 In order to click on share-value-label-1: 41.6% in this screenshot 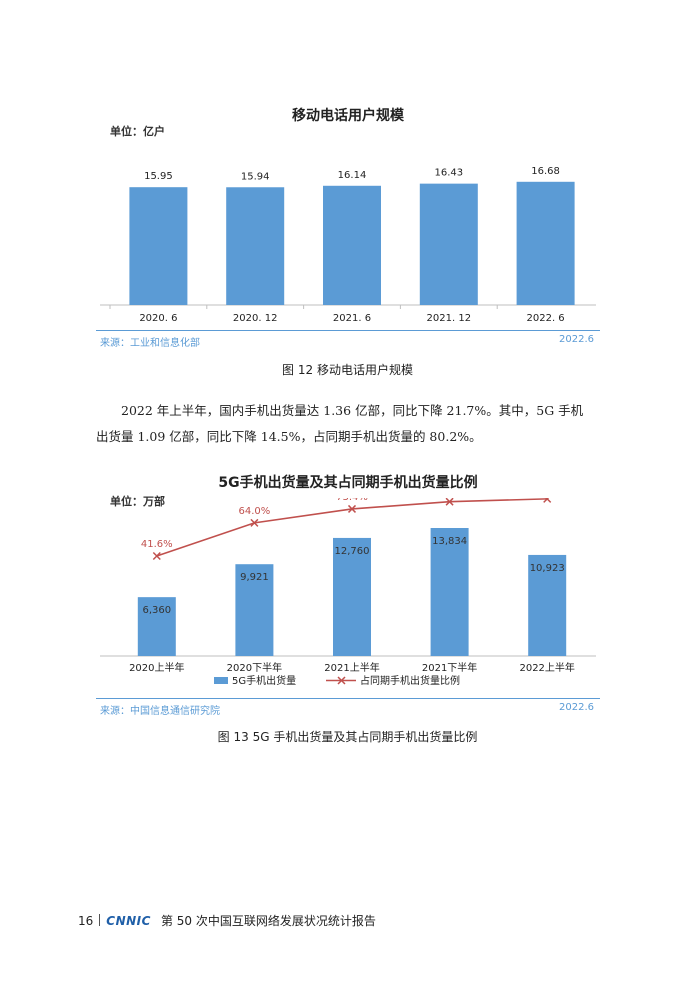, I will do `click(157, 544)`.